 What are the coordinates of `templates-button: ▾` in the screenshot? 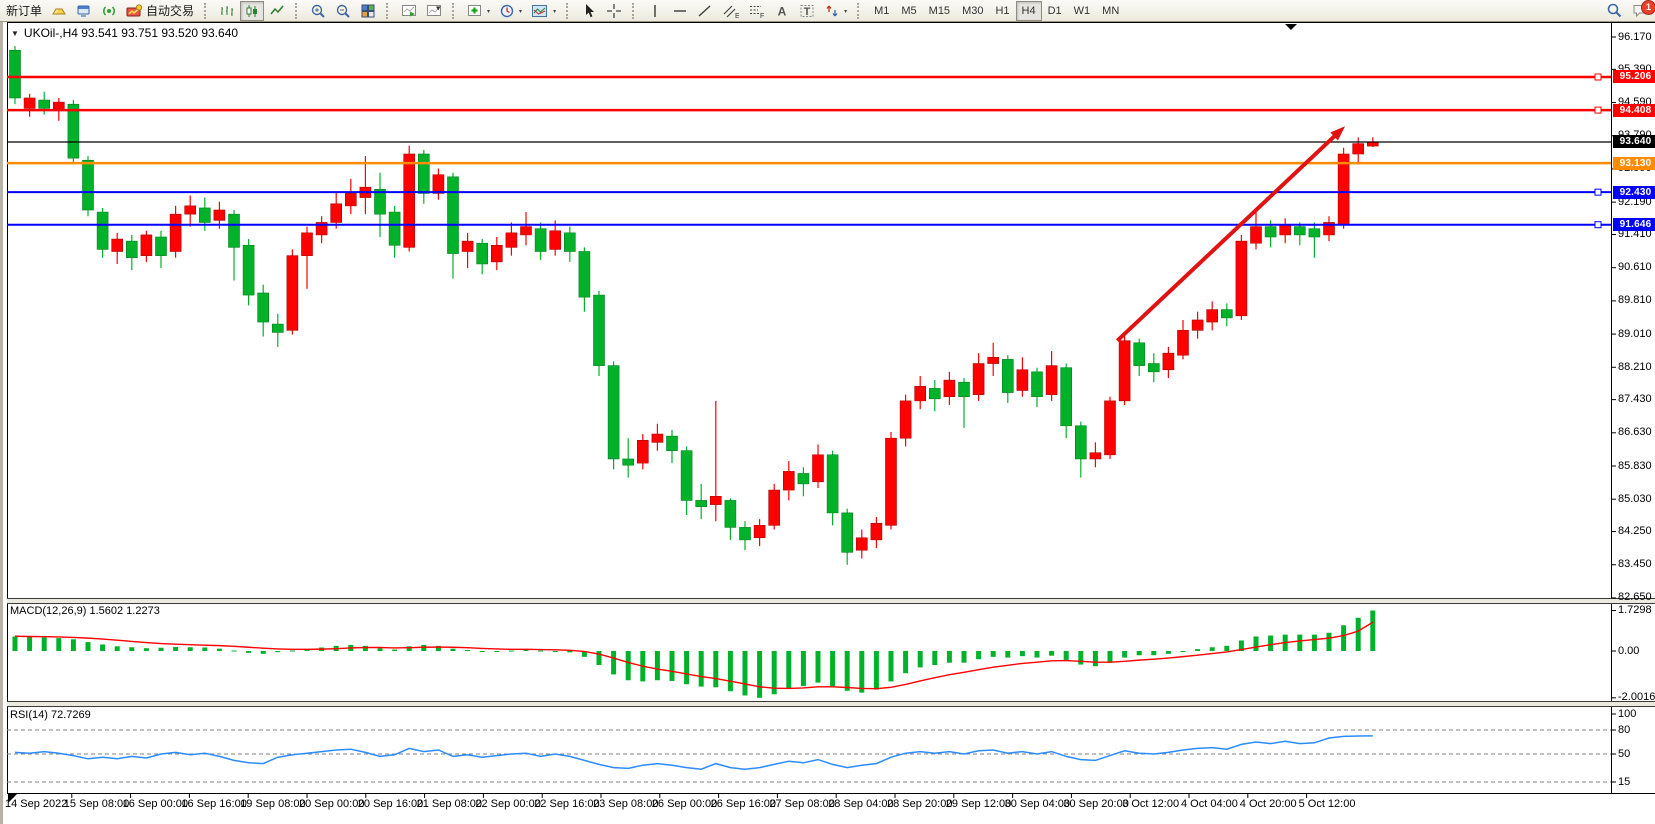 It's located at (543, 11).